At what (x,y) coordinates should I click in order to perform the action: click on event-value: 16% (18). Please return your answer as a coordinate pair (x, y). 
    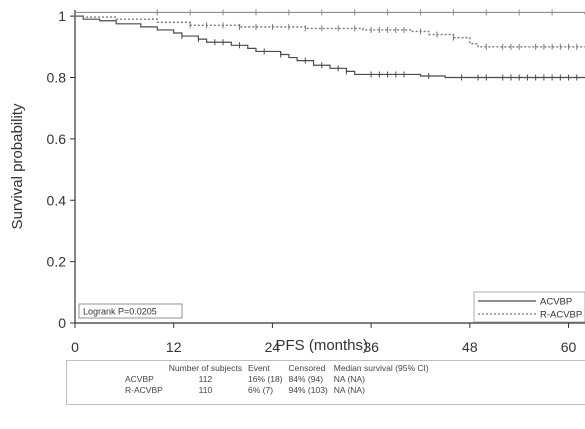
    Looking at the image, I should click on (265, 379).